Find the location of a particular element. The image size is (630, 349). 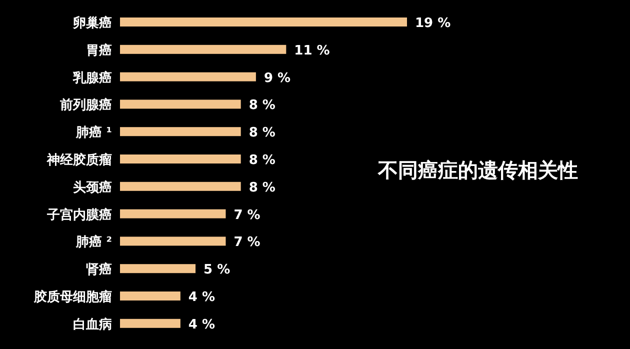

y-tick-label: 乳腺癌 is located at coordinates (92, 78).